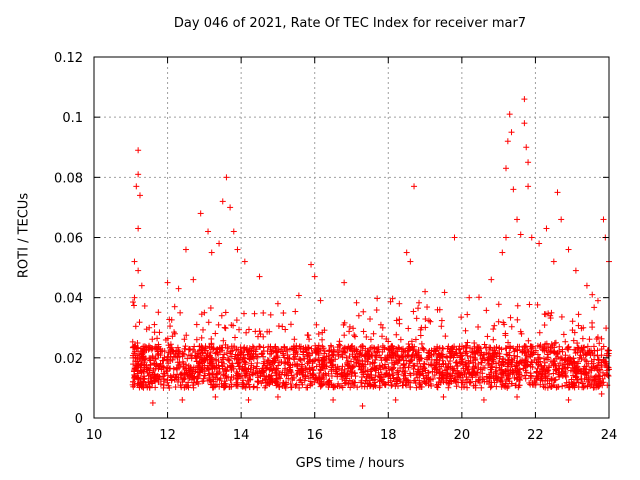  Describe the element at coordinates (68, 299) in the screenshot. I see `y-tick-label: 0.04` at that location.